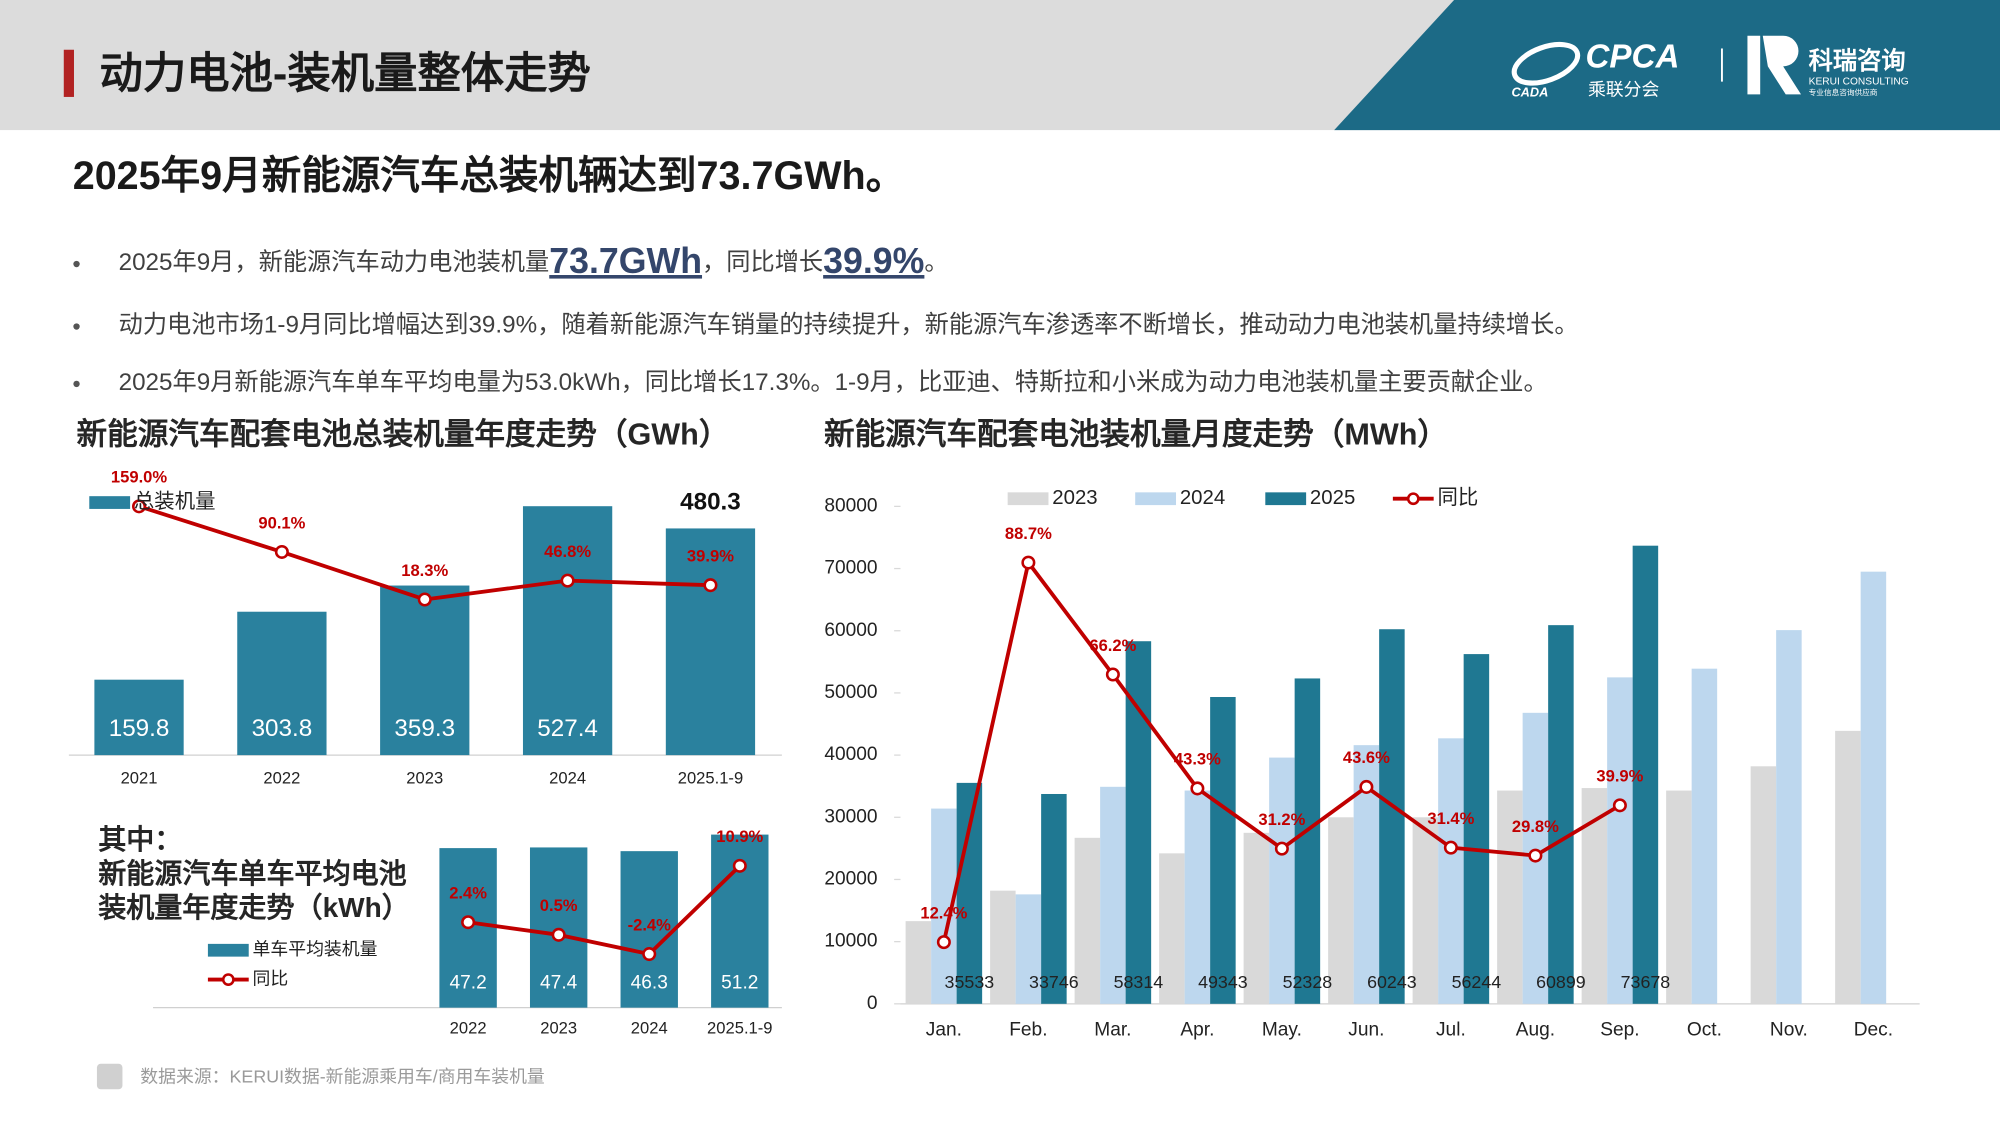 The height and width of the screenshot is (1125, 2000). What do you see at coordinates (489, 176) in the screenshot?
I see `headline: 2025年9月新能源汽车总装机辆达到73.7GWh。` at bounding box center [489, 176].